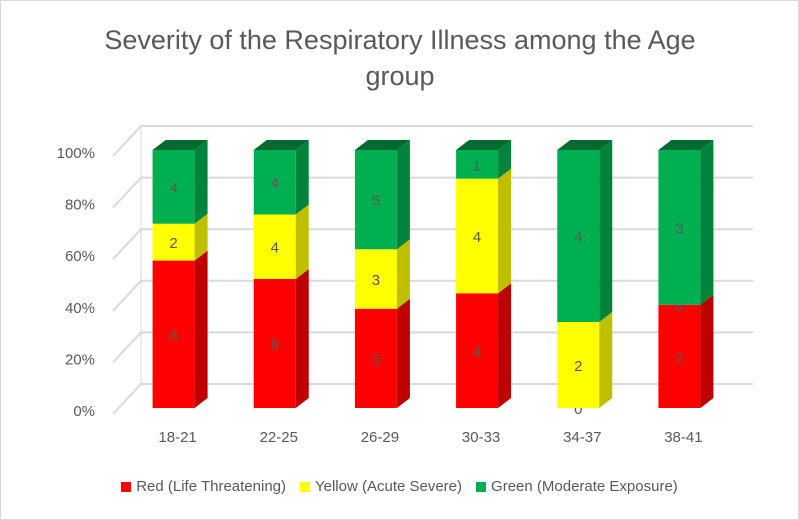 The width and height of the screenshot is (799, 520). What do you see at coordinates (80, 256) in the screenshot?
I see `y-tick-label: 60%` at bounding box center [80, 256].